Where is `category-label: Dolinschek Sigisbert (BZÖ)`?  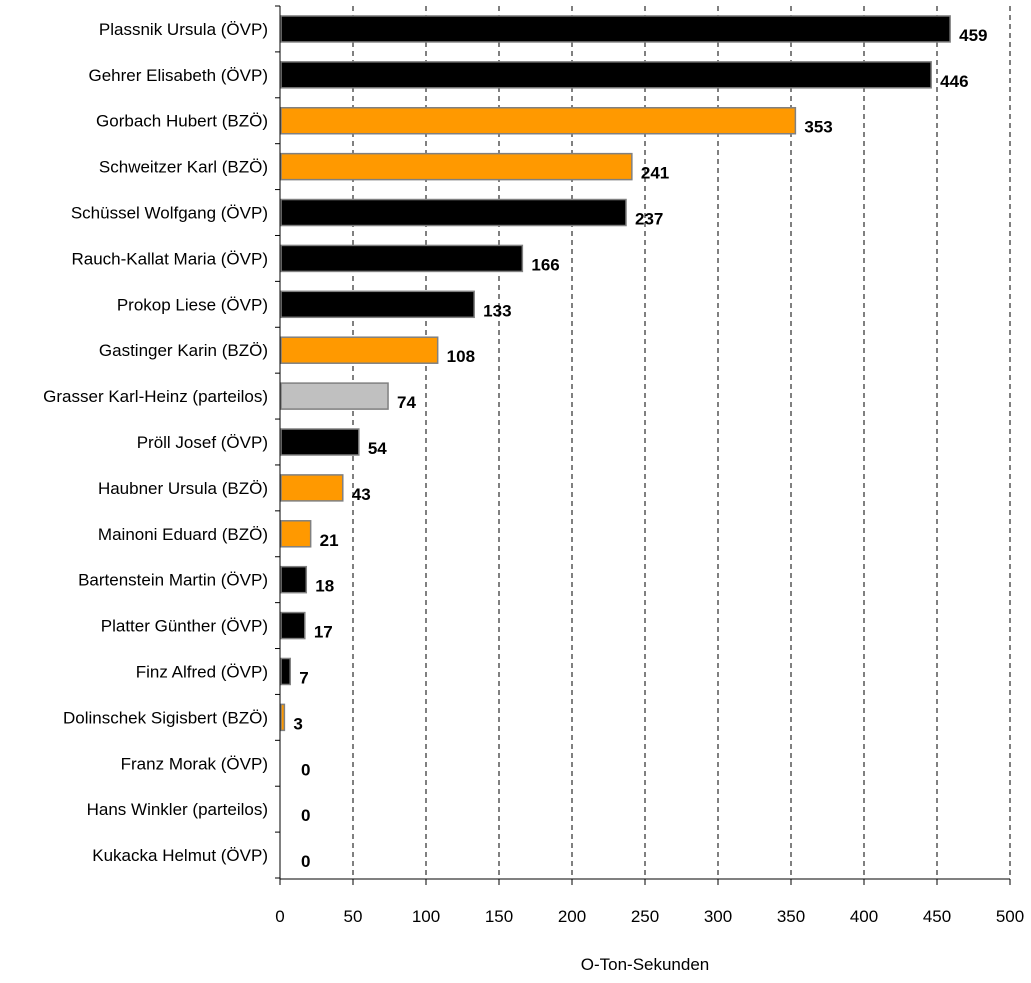 category-label: Dolinschek Sigisbert (BZÖ) is located at coordinates (165, 717).